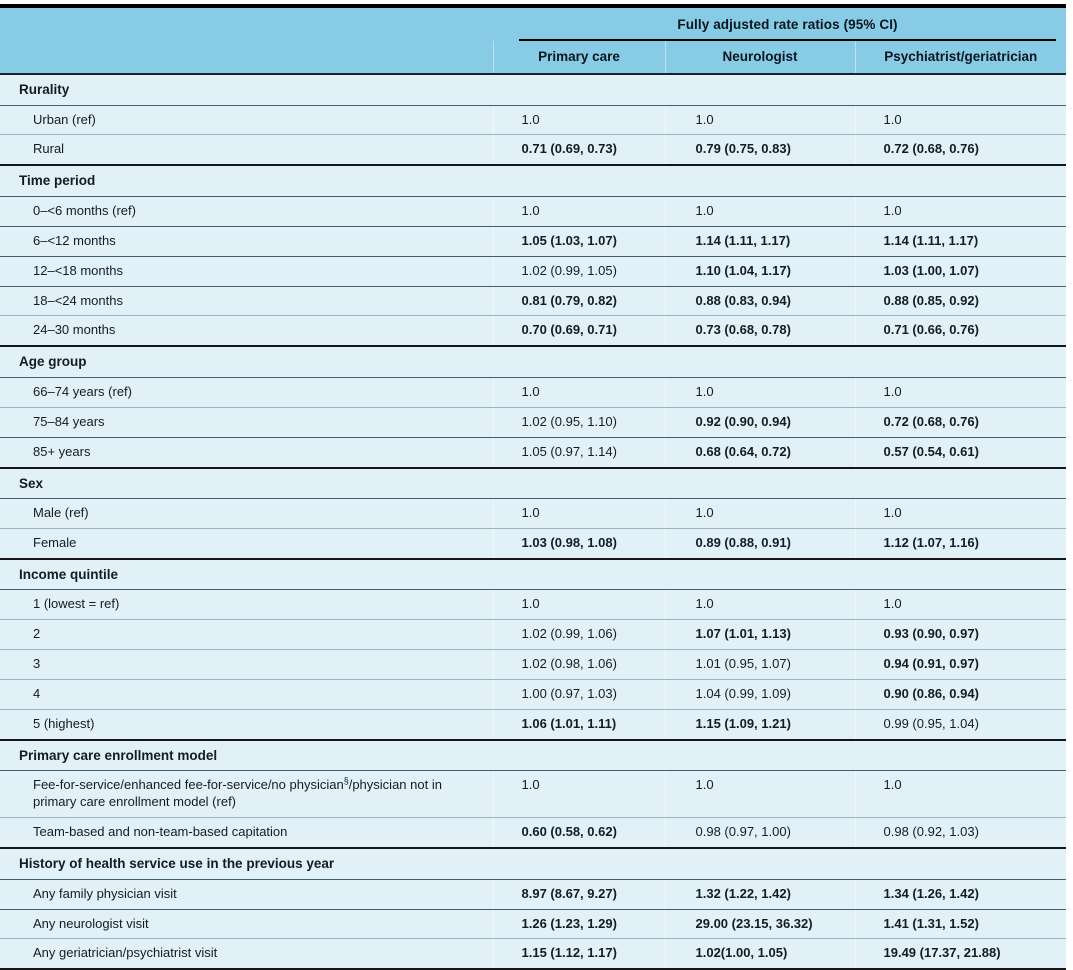 This screenshot has height=970, width=1073. What do you see at coordinates (578, 453) in the screenshot?
I see `ratio-cell-primary-care: 1.05 (0.97, 1.14)` at bounding box center [578, 453].